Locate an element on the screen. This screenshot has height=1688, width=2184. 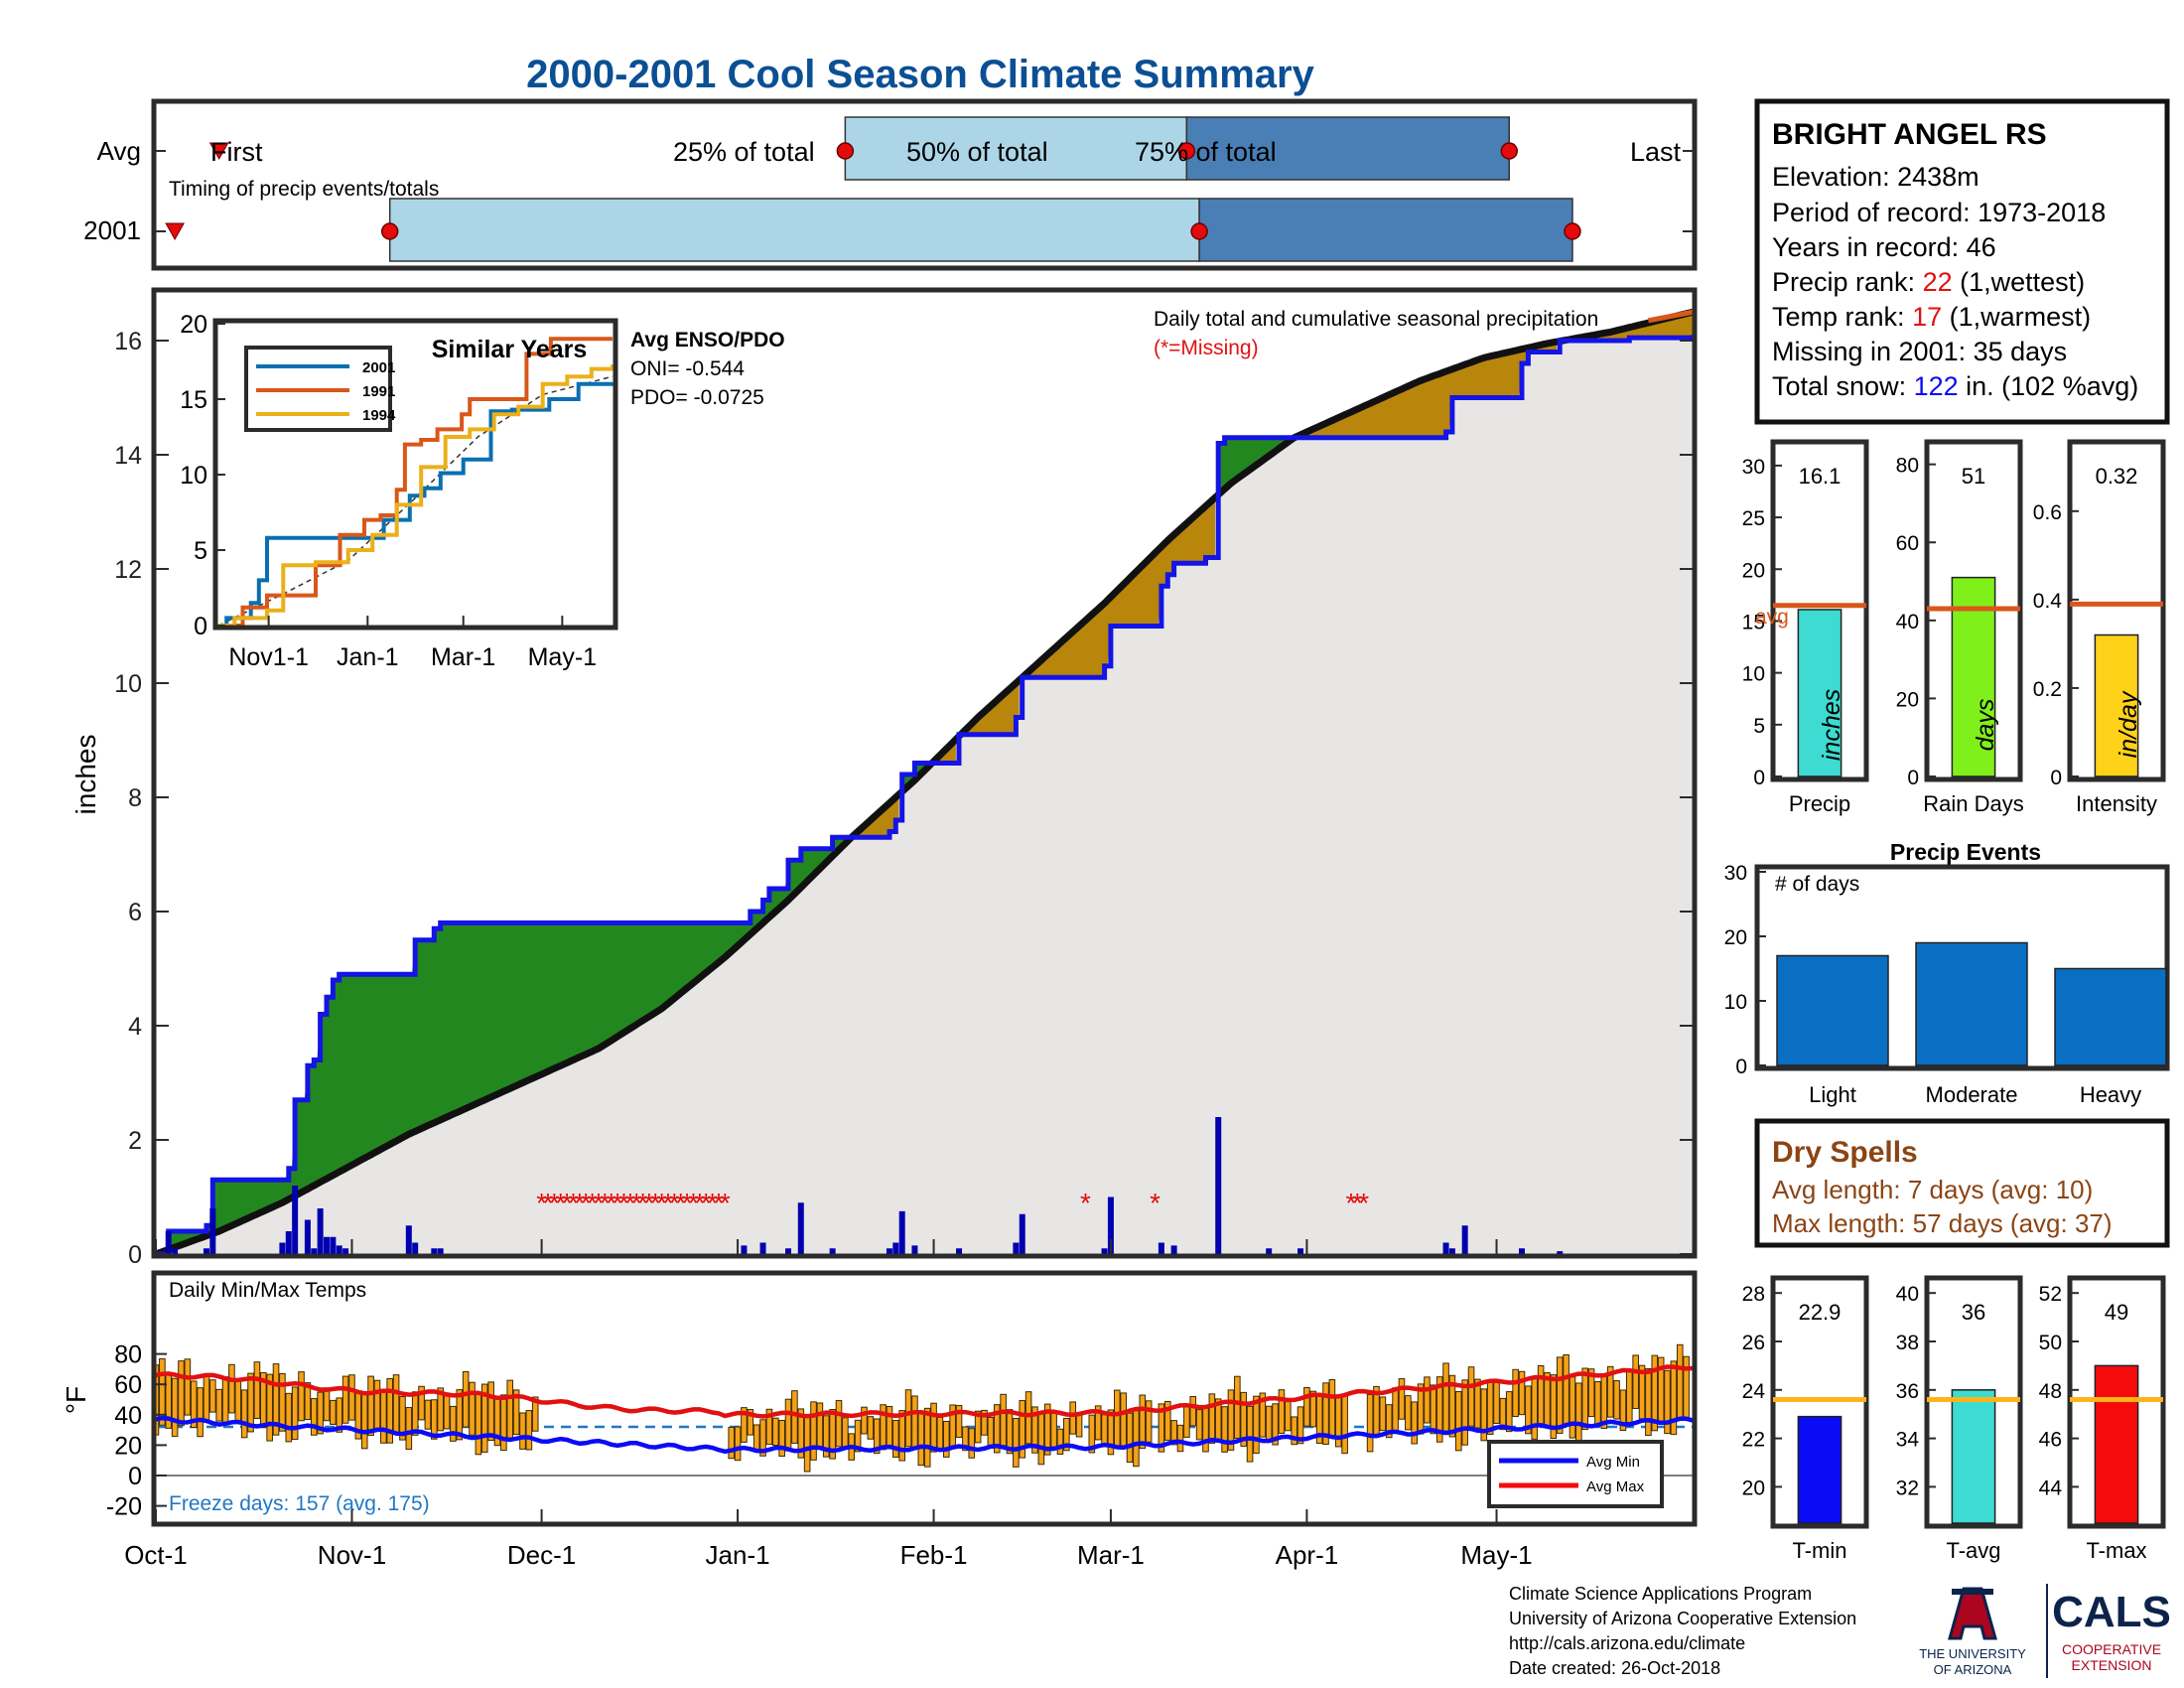
inset-series-line-1994 is located at coordinates (416, 496).